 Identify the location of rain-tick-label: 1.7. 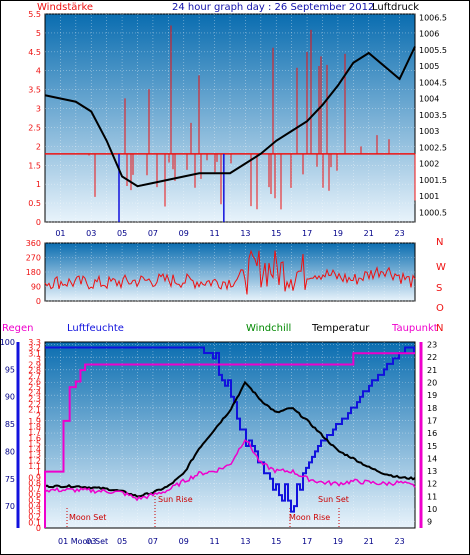
(34, 432).